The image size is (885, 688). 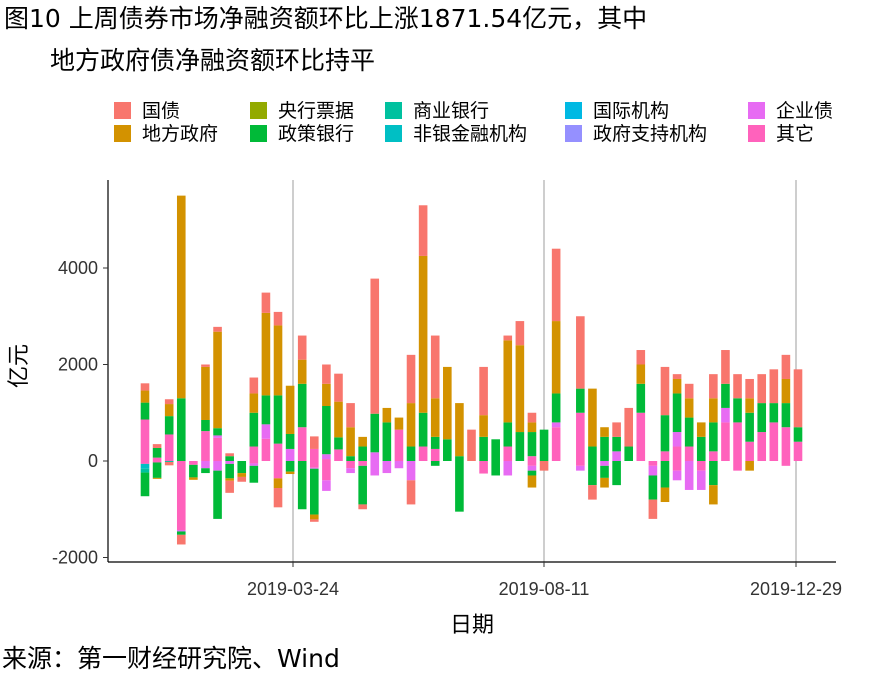 I want to click on chart-title-line-1: 图10 上周债券市场净融资额环比上涨1871.54亿元，其中, so click(x=326, y=18).